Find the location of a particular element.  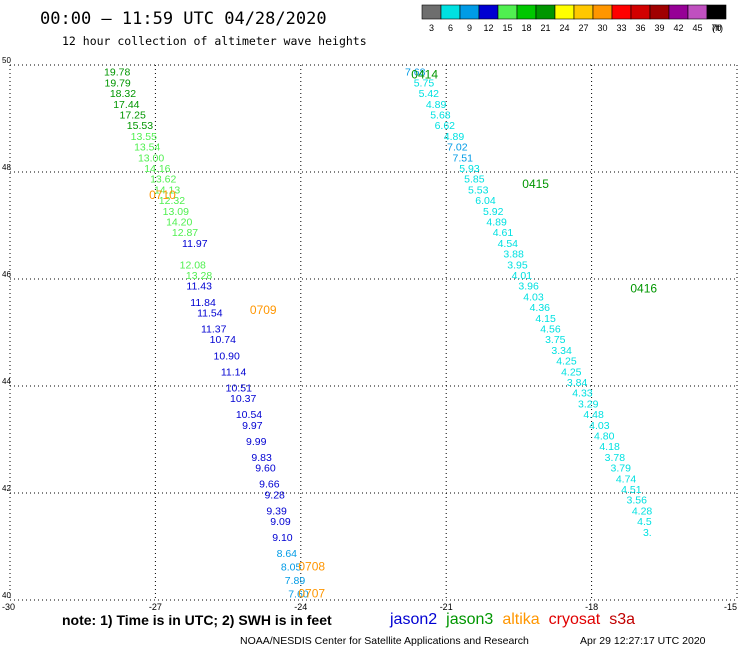

pass-time-label: 0708 is located at coordinates (311, 567).